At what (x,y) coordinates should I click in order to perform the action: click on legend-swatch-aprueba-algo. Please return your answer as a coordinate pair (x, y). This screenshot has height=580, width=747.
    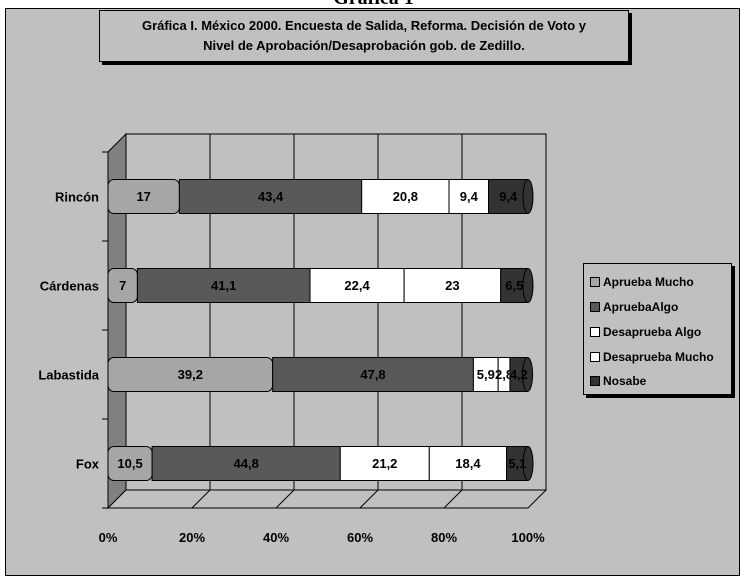
    Looking at the image, I should click on (595, 307).